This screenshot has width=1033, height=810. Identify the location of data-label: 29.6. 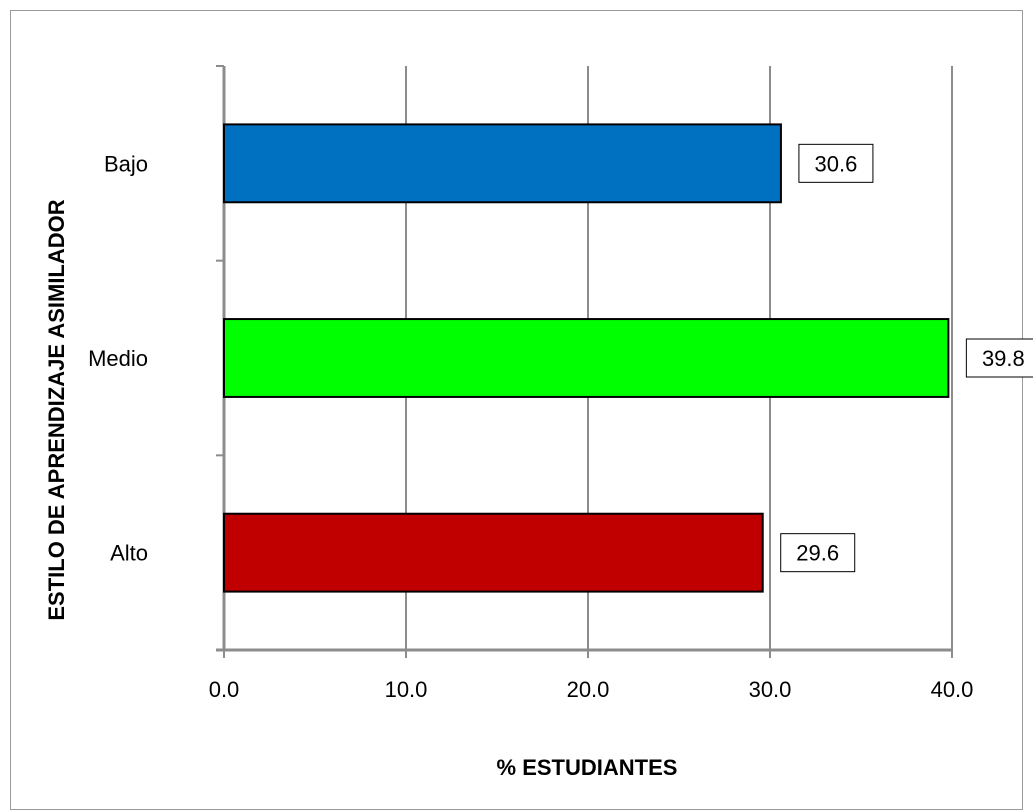
(817, 553).